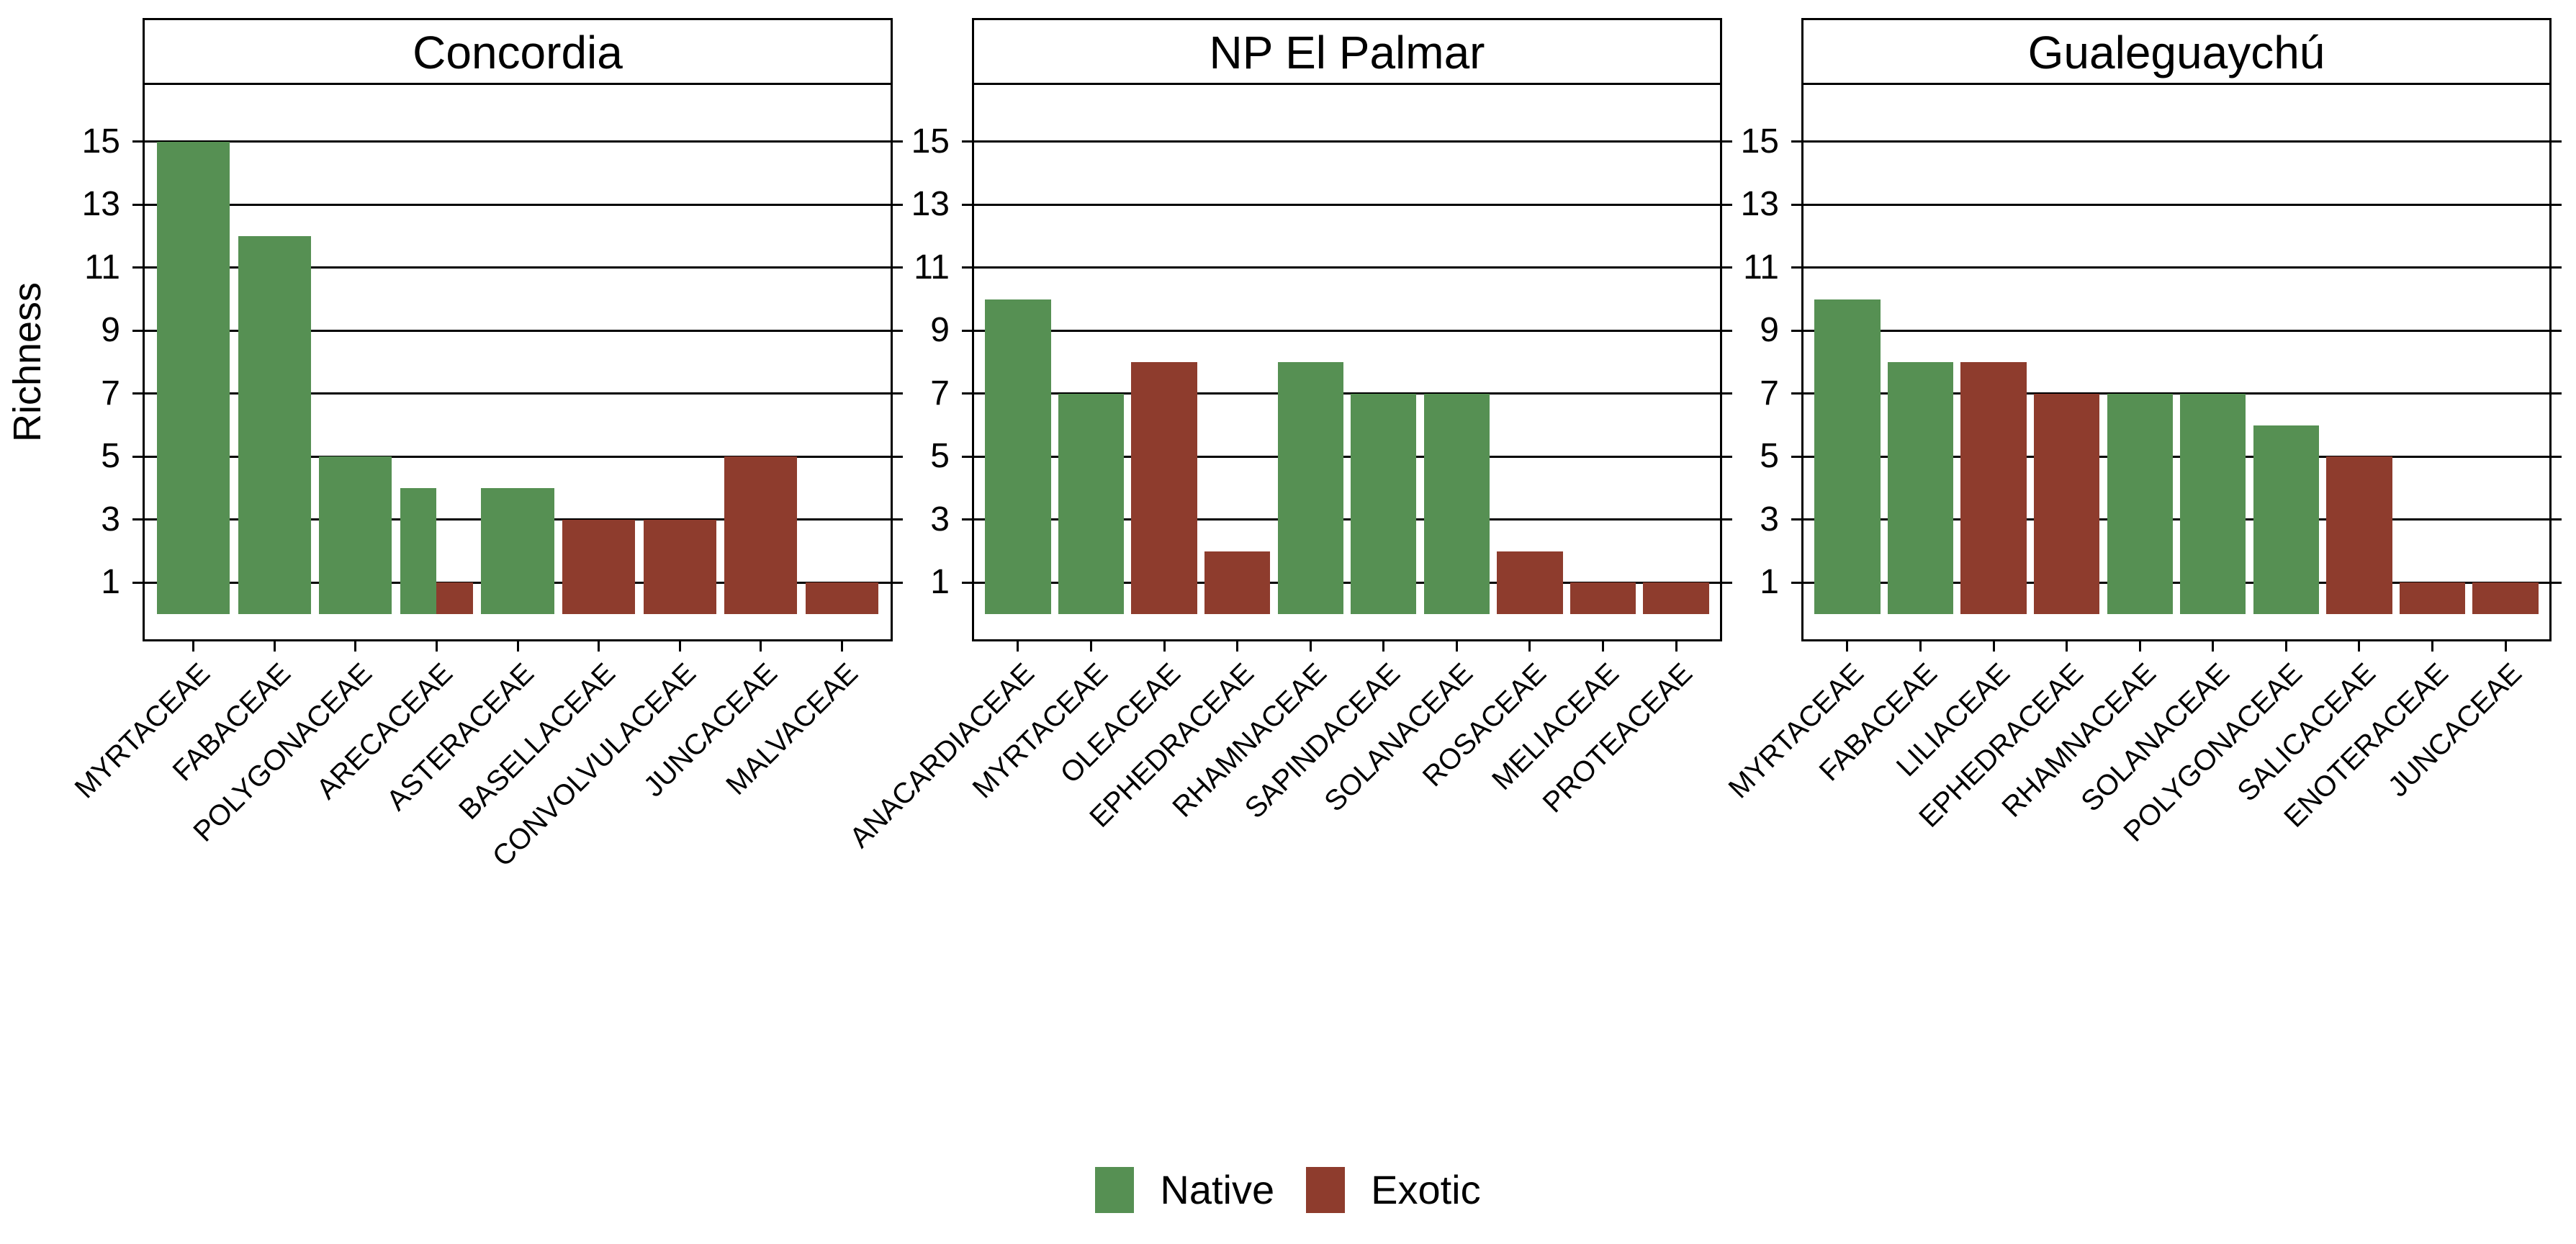  I want to click on bar-asteraceae-native, so click(517, 551).